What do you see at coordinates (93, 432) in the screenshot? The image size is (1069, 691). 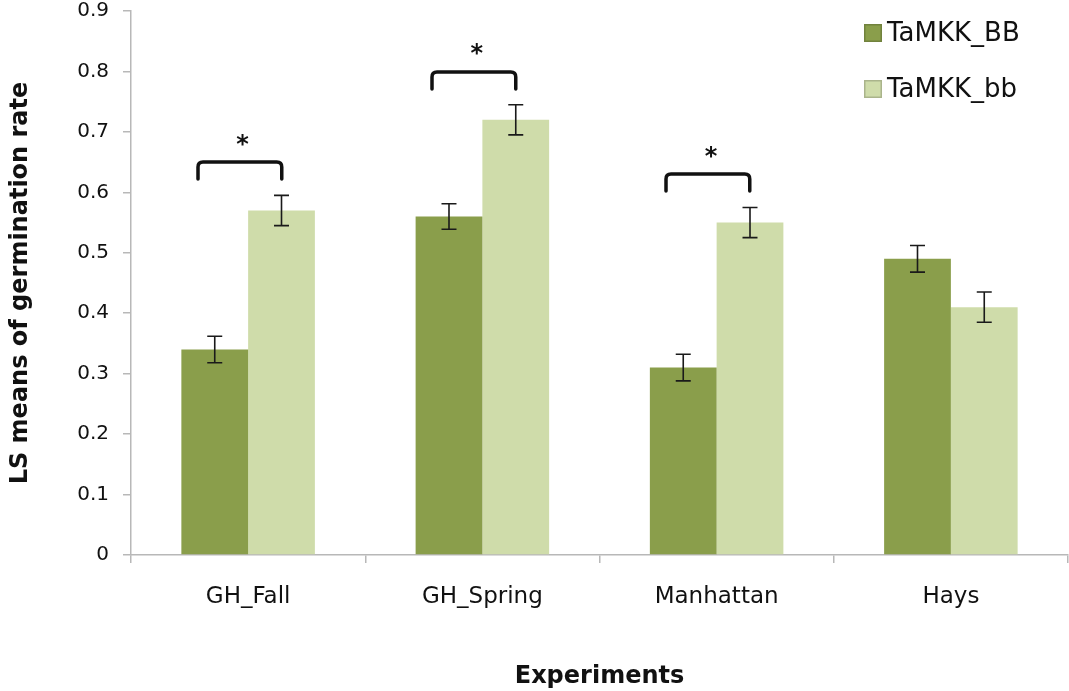 I see `y-tick-label: 0.2` at bounding box center [93, 432].